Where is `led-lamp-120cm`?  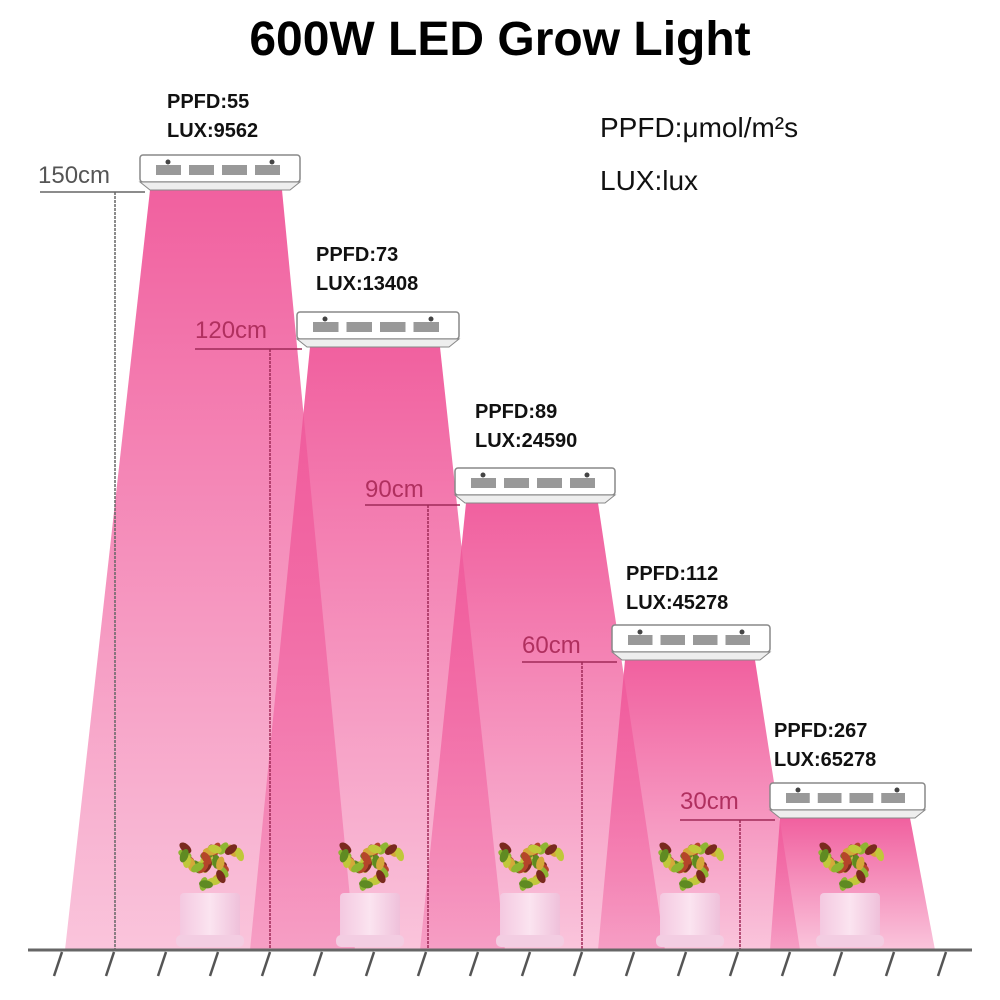
led-lamp-120cm is located at coordinates (378, 329).